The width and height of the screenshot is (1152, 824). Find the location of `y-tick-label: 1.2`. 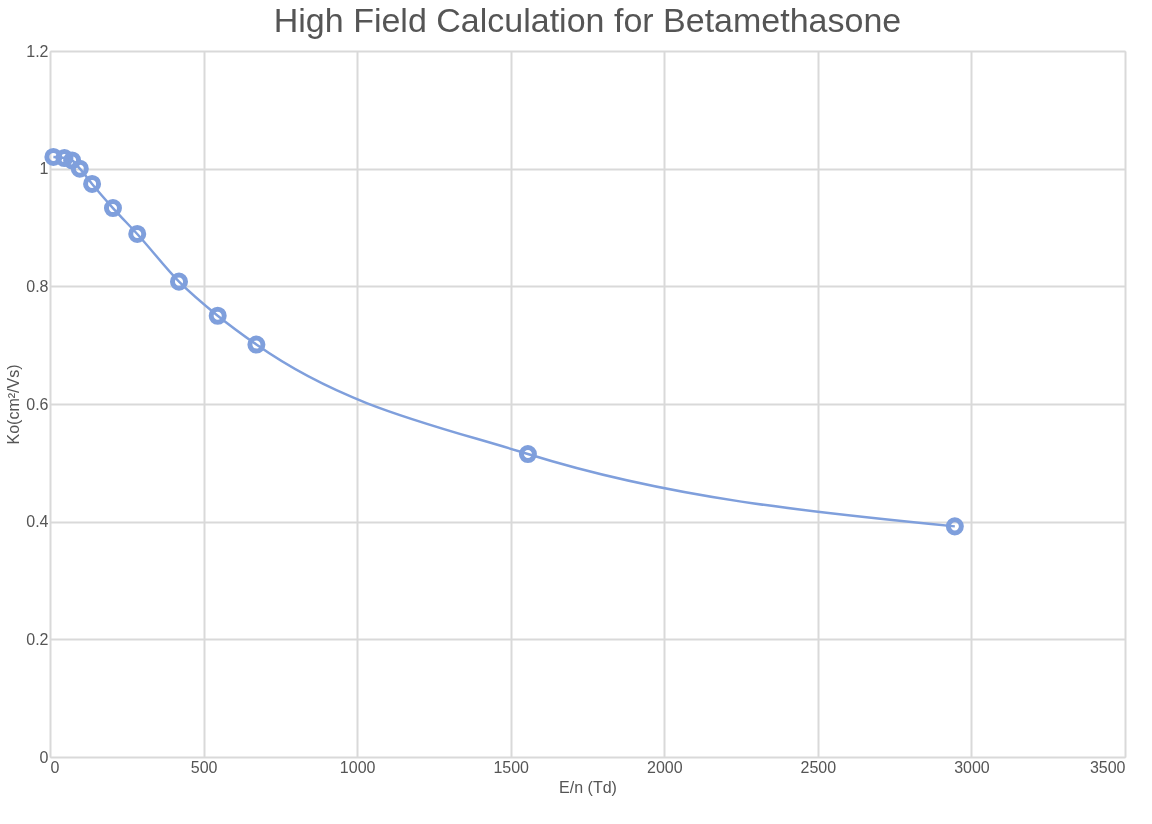

y-tick-label: 1.2 is located at coordinates (37, 51).